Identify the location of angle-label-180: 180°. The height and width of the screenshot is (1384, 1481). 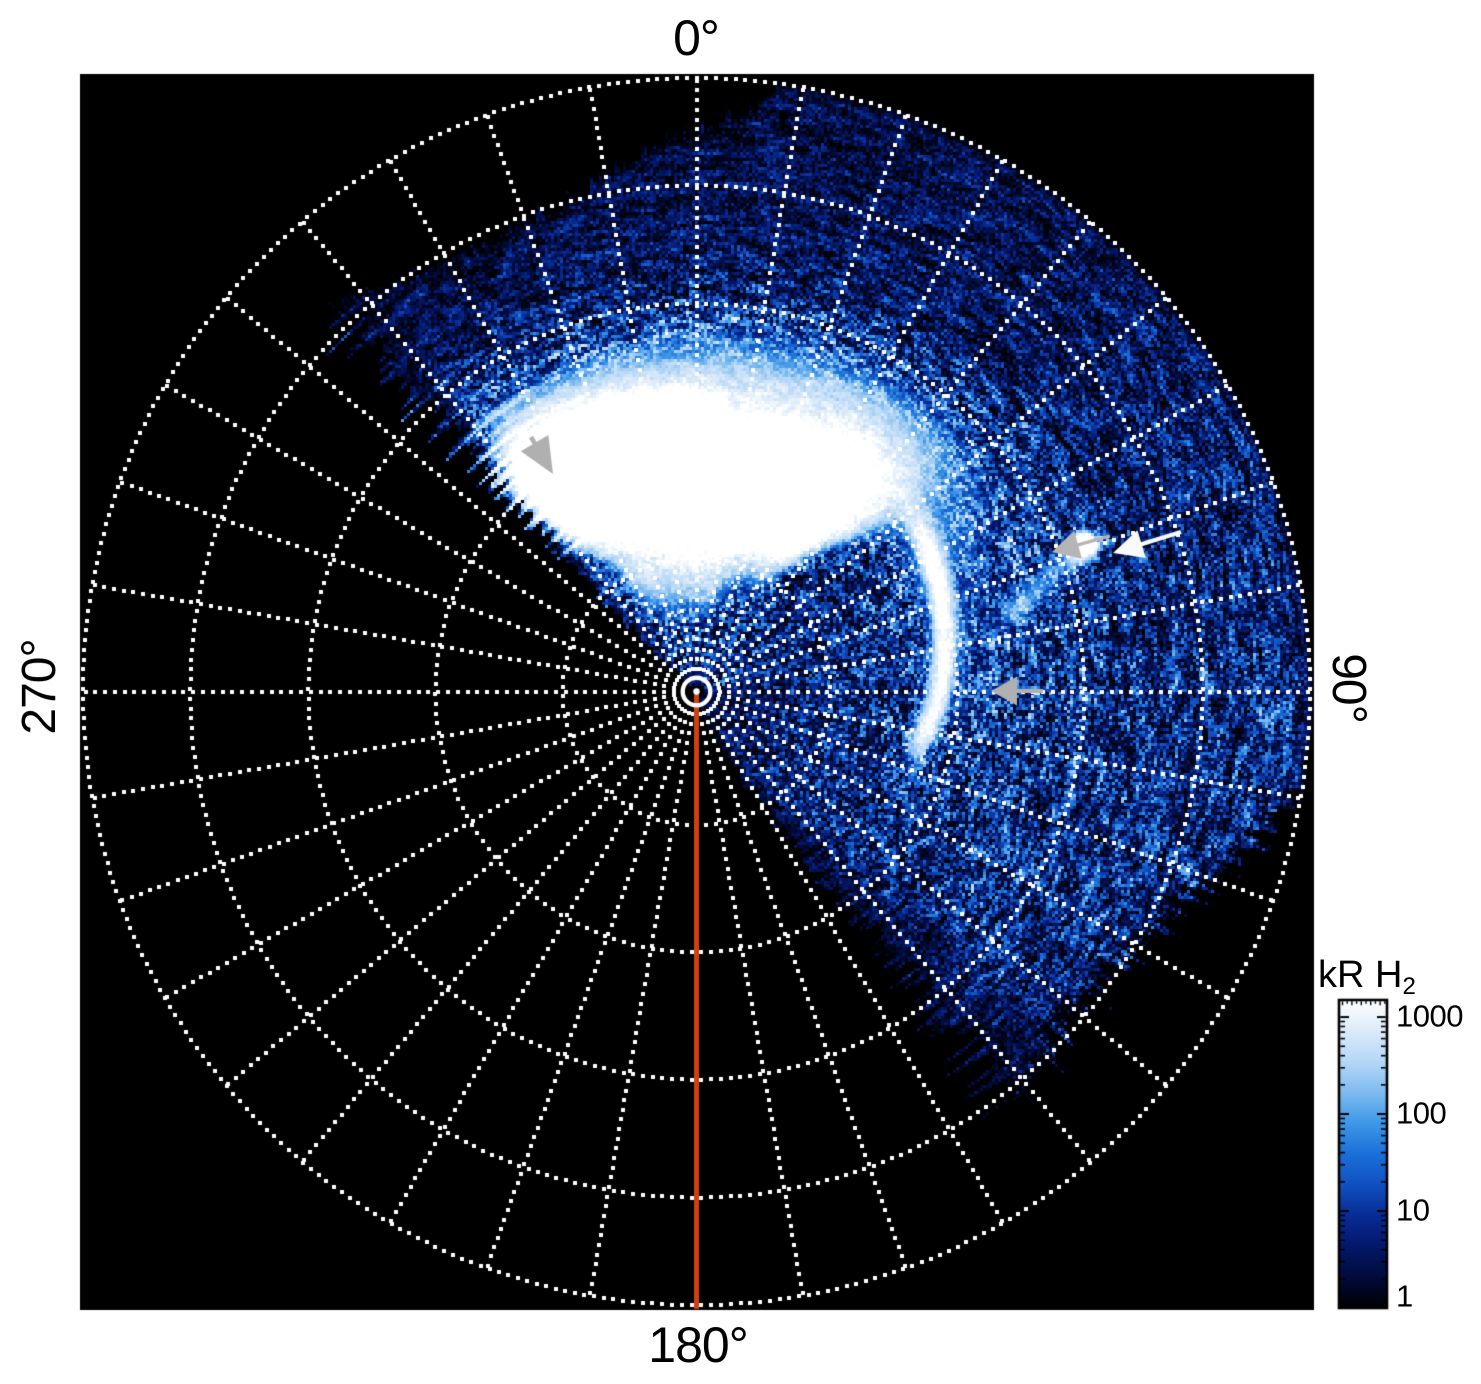
(698, 1345).